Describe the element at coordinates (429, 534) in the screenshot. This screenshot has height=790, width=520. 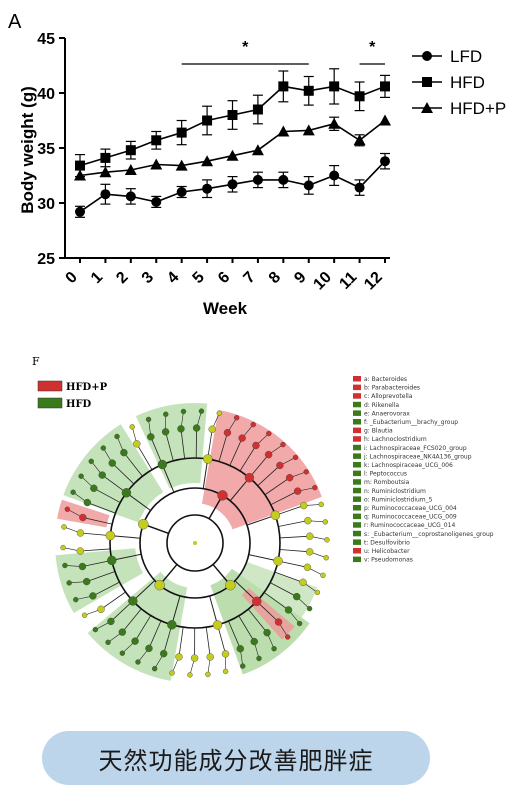
I see `taxa-legend-label: s: _Eubacterium__coprostanoligenes_group` at that location.